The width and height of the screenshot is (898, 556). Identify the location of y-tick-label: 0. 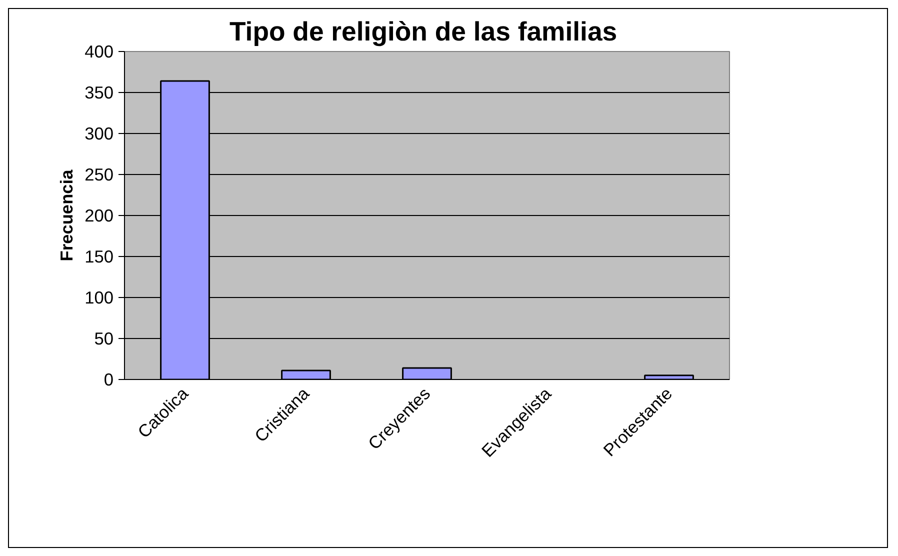
(109, 380).